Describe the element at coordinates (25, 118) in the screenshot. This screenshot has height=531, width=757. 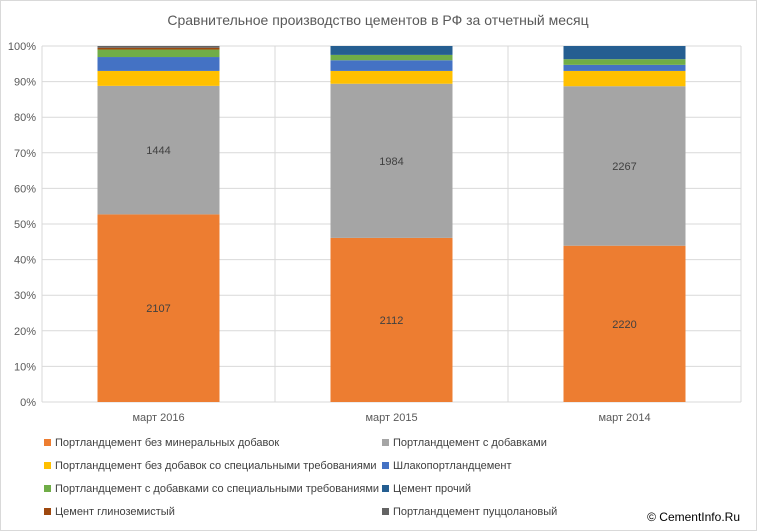
I see `y-tick-label: 80%` at that location.